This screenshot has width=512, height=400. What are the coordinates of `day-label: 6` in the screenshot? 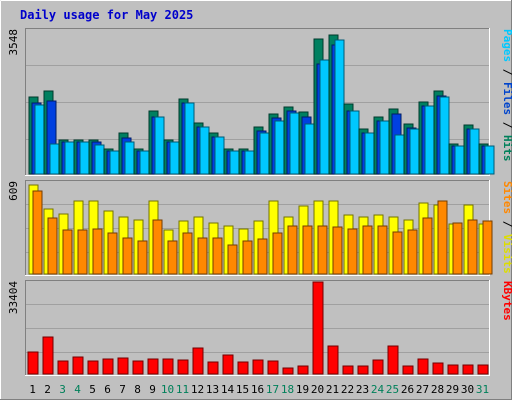 It's located at (107, 389).